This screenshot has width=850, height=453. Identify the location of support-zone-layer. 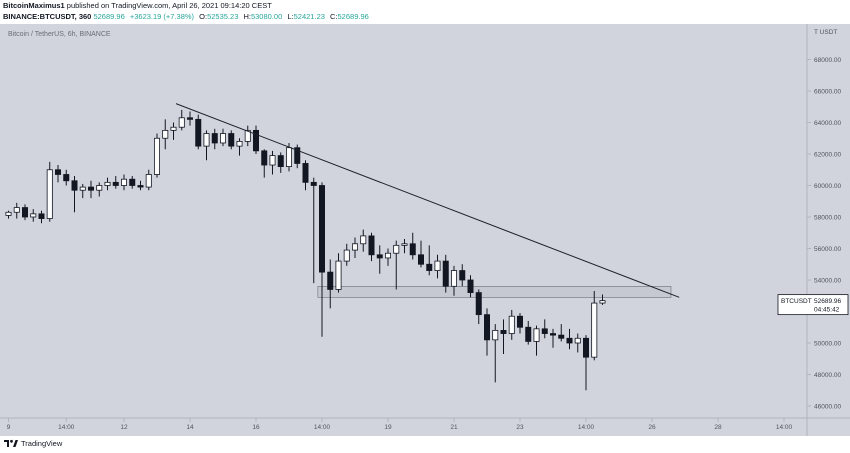
(494, 291).